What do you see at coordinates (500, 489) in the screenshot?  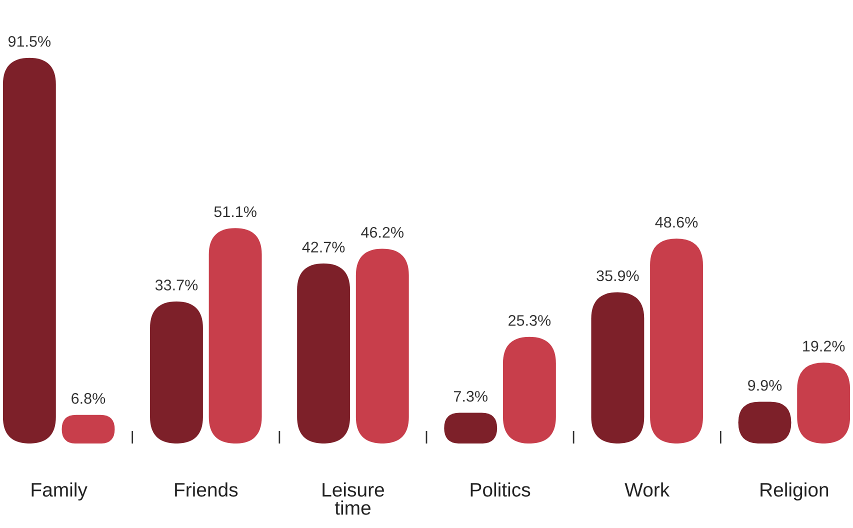 I see `x-tick-label: Politics` at bounding box center [500, 489].